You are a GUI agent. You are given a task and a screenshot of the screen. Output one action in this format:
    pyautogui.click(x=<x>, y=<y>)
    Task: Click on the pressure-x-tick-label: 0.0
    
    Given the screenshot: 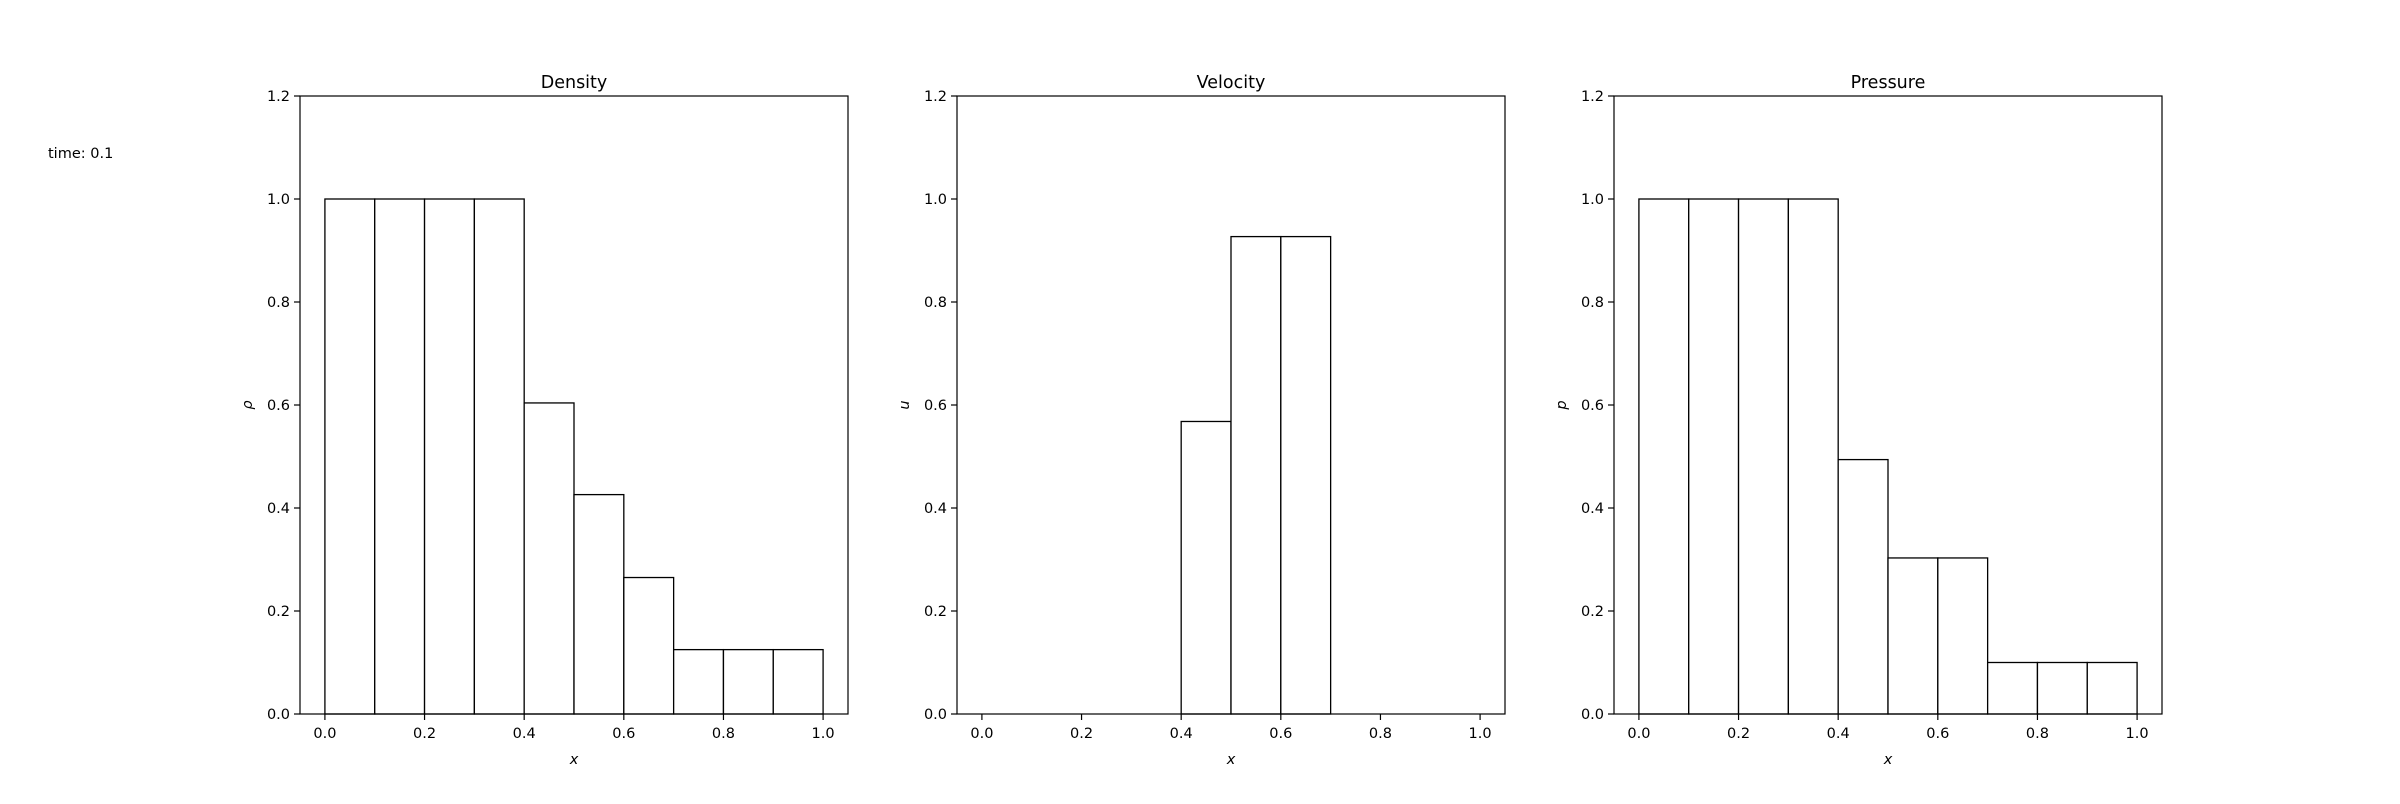 What is the action you would take?
    pyautogui.click(x=1638, y=734)
    